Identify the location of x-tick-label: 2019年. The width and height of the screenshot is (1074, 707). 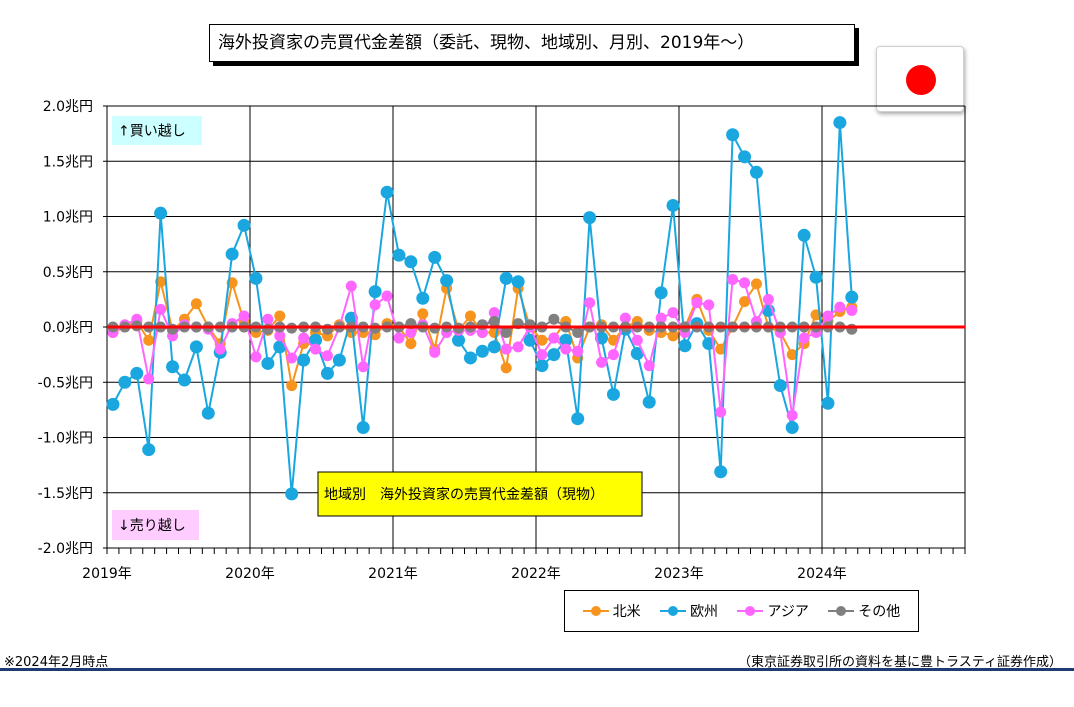
(107, 574).